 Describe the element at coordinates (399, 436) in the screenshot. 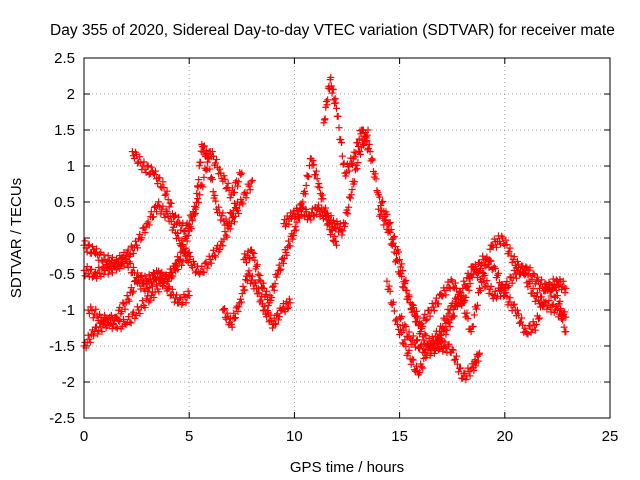

I see `x-tick-label: 15` at that location.